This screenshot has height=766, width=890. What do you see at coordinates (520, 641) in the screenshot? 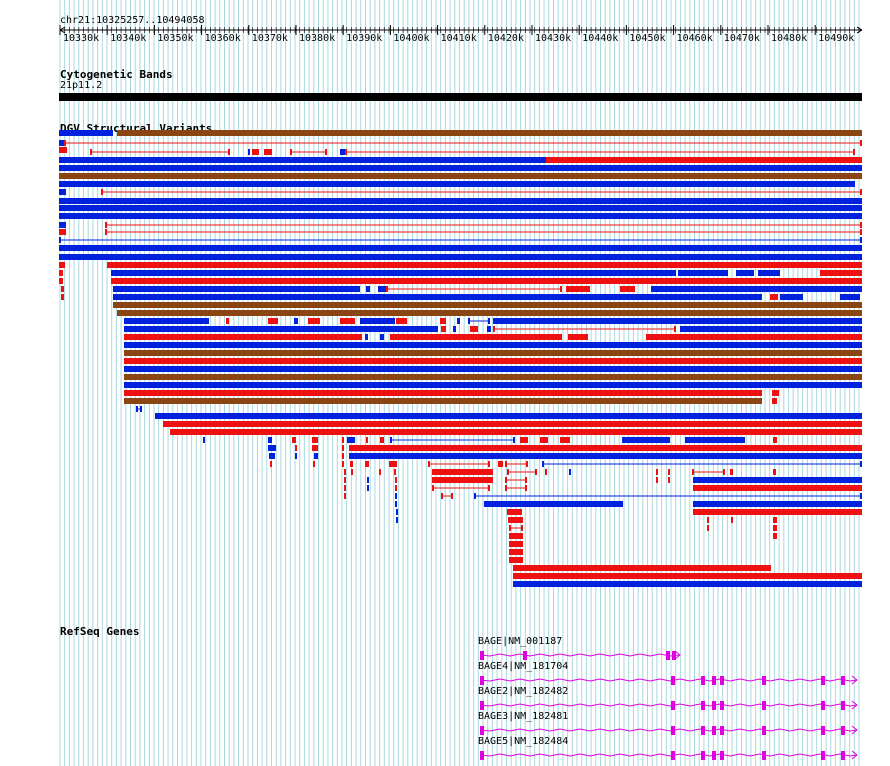
I see `gene-label: BAGE|NM_001187` at bounding box center [520, 641].